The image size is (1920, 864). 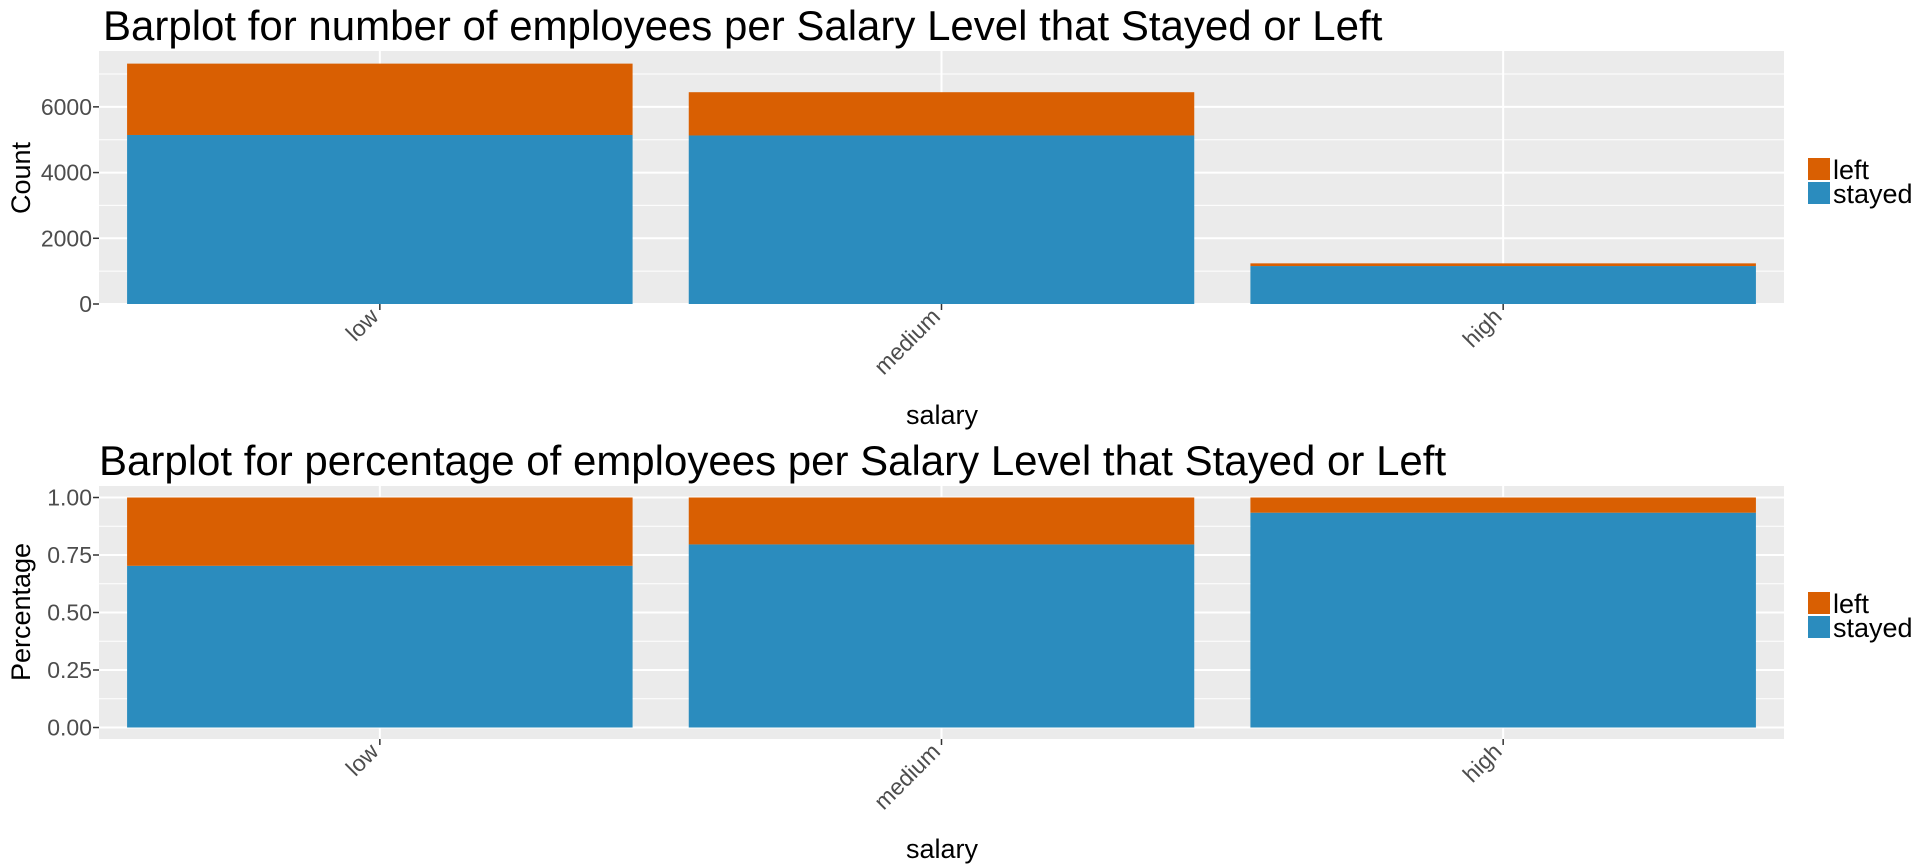 What do you see at coordinates (21, 612) in the screenshot?
I see `y-axis-title: Percentage` at bounding box center [21, 612].